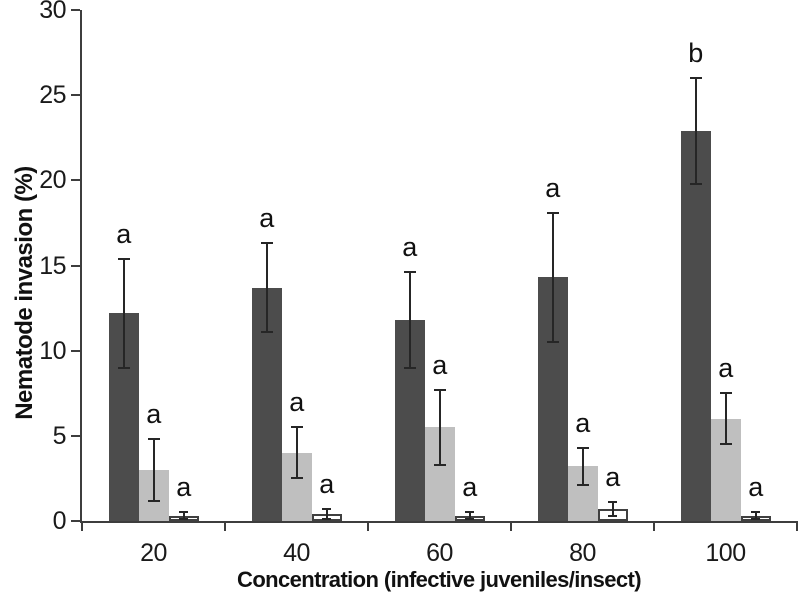  I want to click on x-tick-label: 100, so click(725, 553).